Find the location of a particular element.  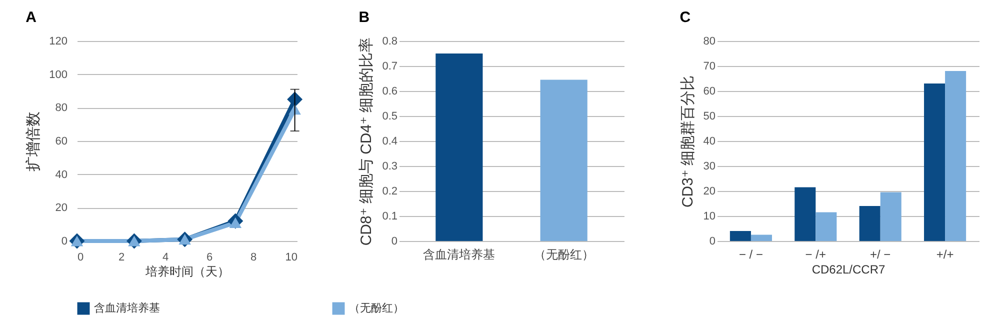

y-tick-label: 0.3 is located at coordinates (390, 166).